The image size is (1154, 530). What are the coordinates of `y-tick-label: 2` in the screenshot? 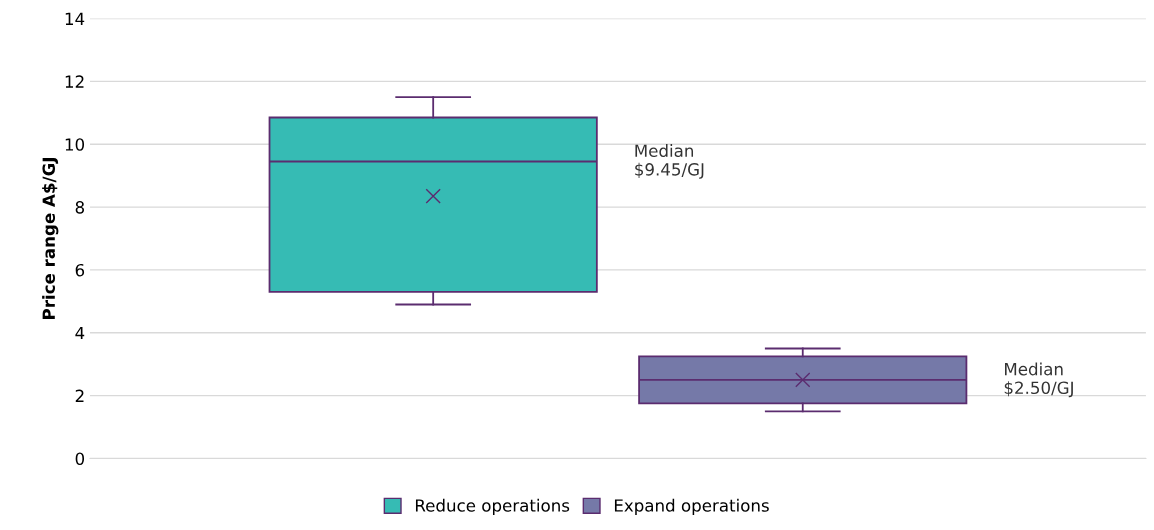 It's located at (79, 395).